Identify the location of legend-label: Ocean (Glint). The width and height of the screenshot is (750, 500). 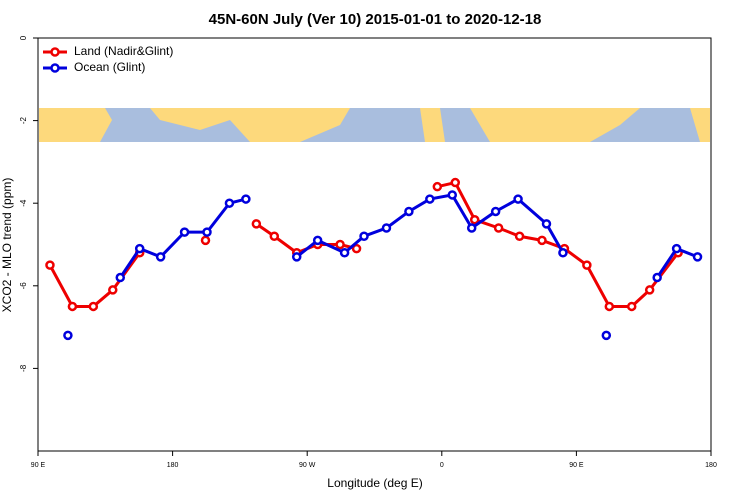
(109, 67).